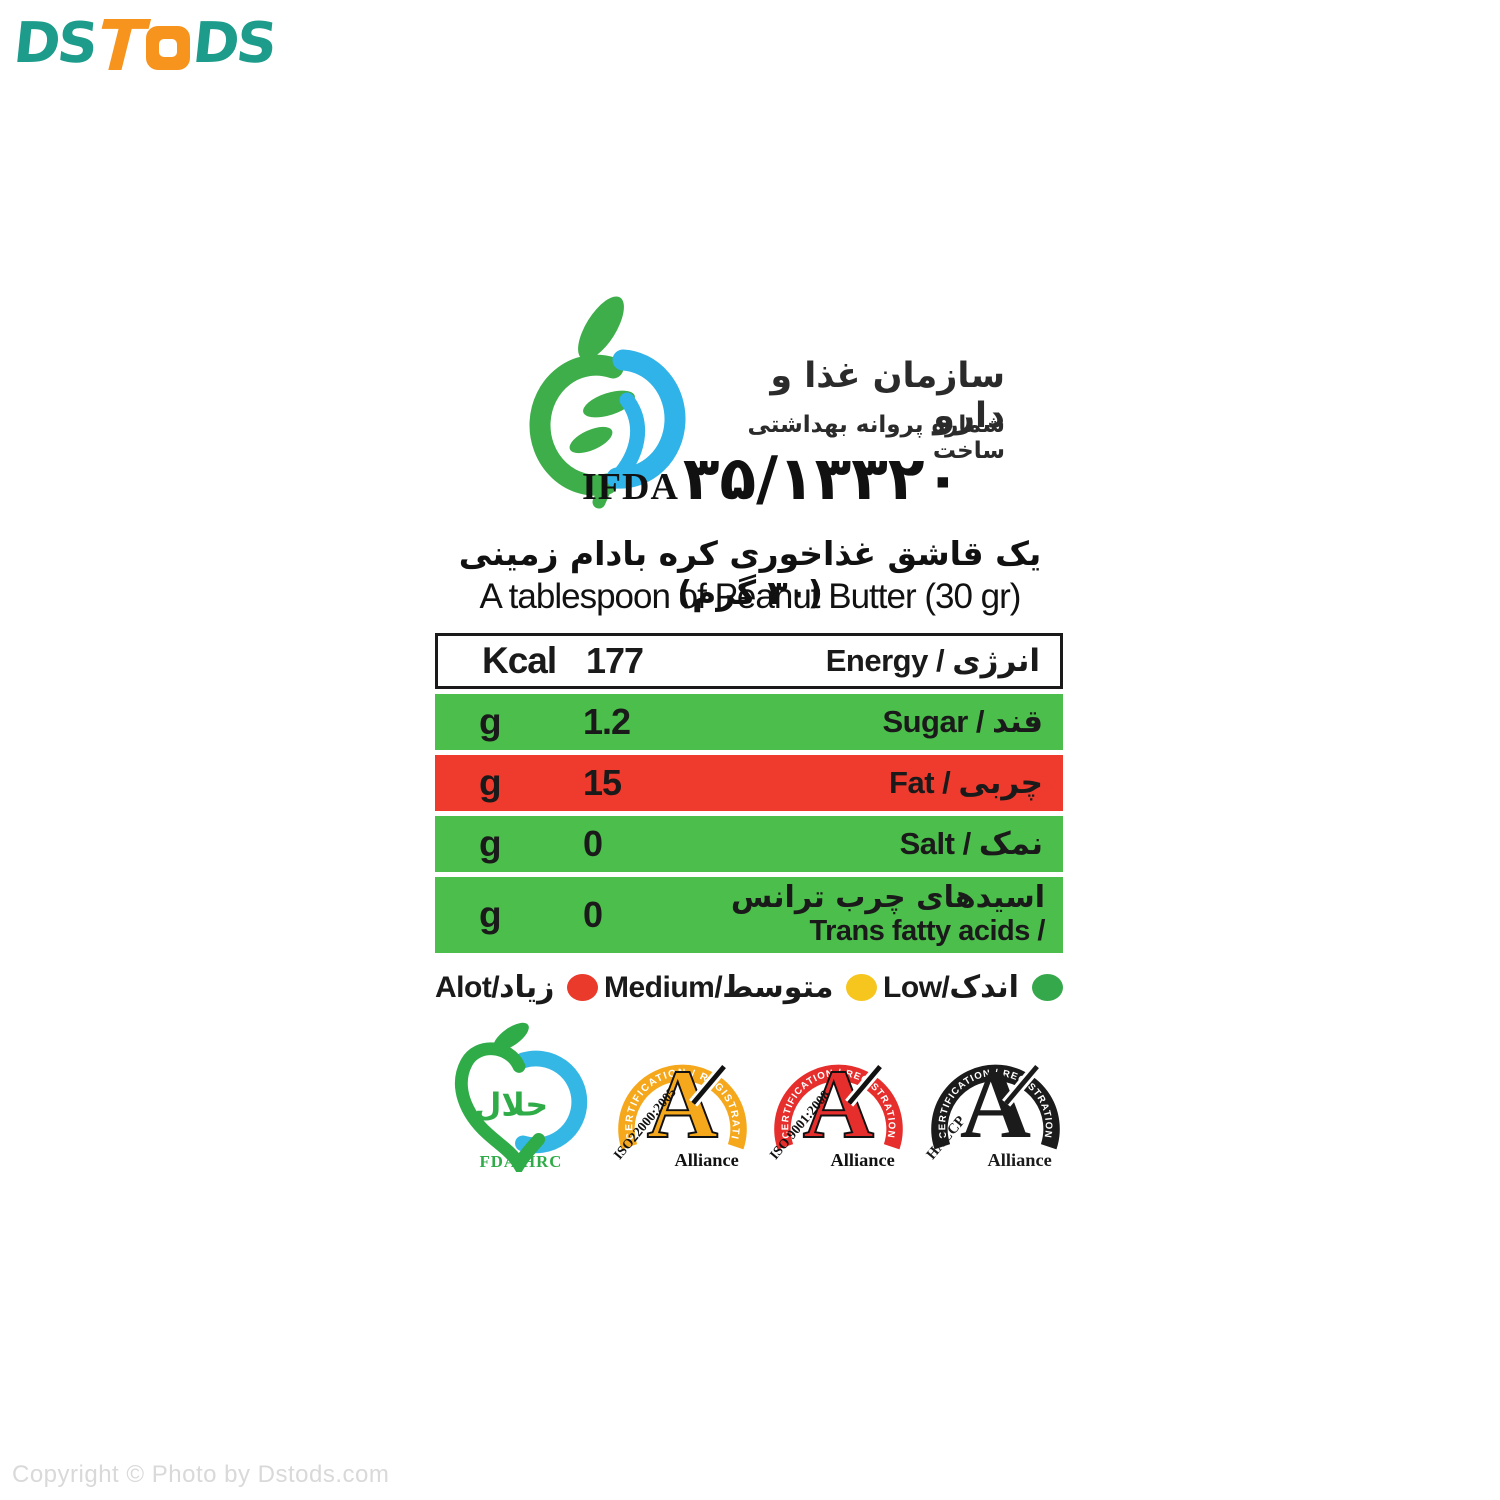  I want to click on brand-letter-t: T, so click(119, 46).